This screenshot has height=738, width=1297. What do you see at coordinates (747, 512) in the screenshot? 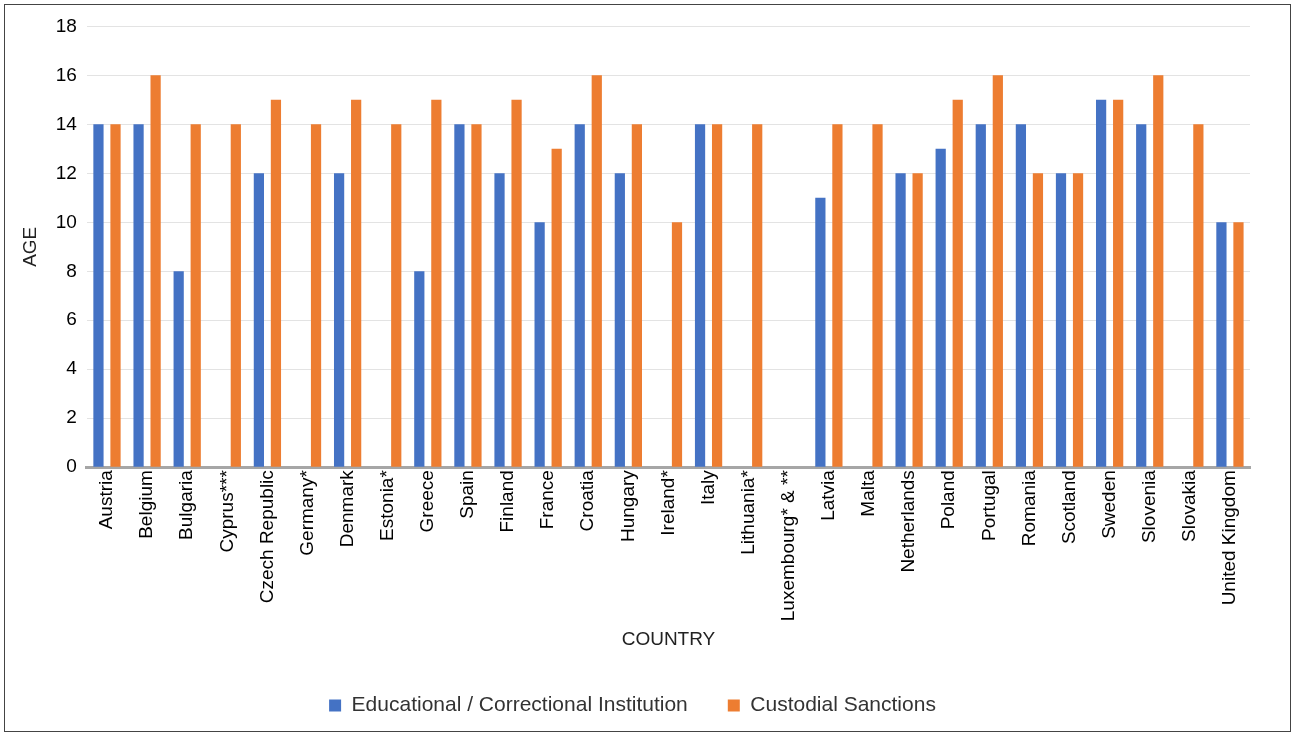
I see `x-tick-label: Lithuania*` at bounding box center [747, 512].